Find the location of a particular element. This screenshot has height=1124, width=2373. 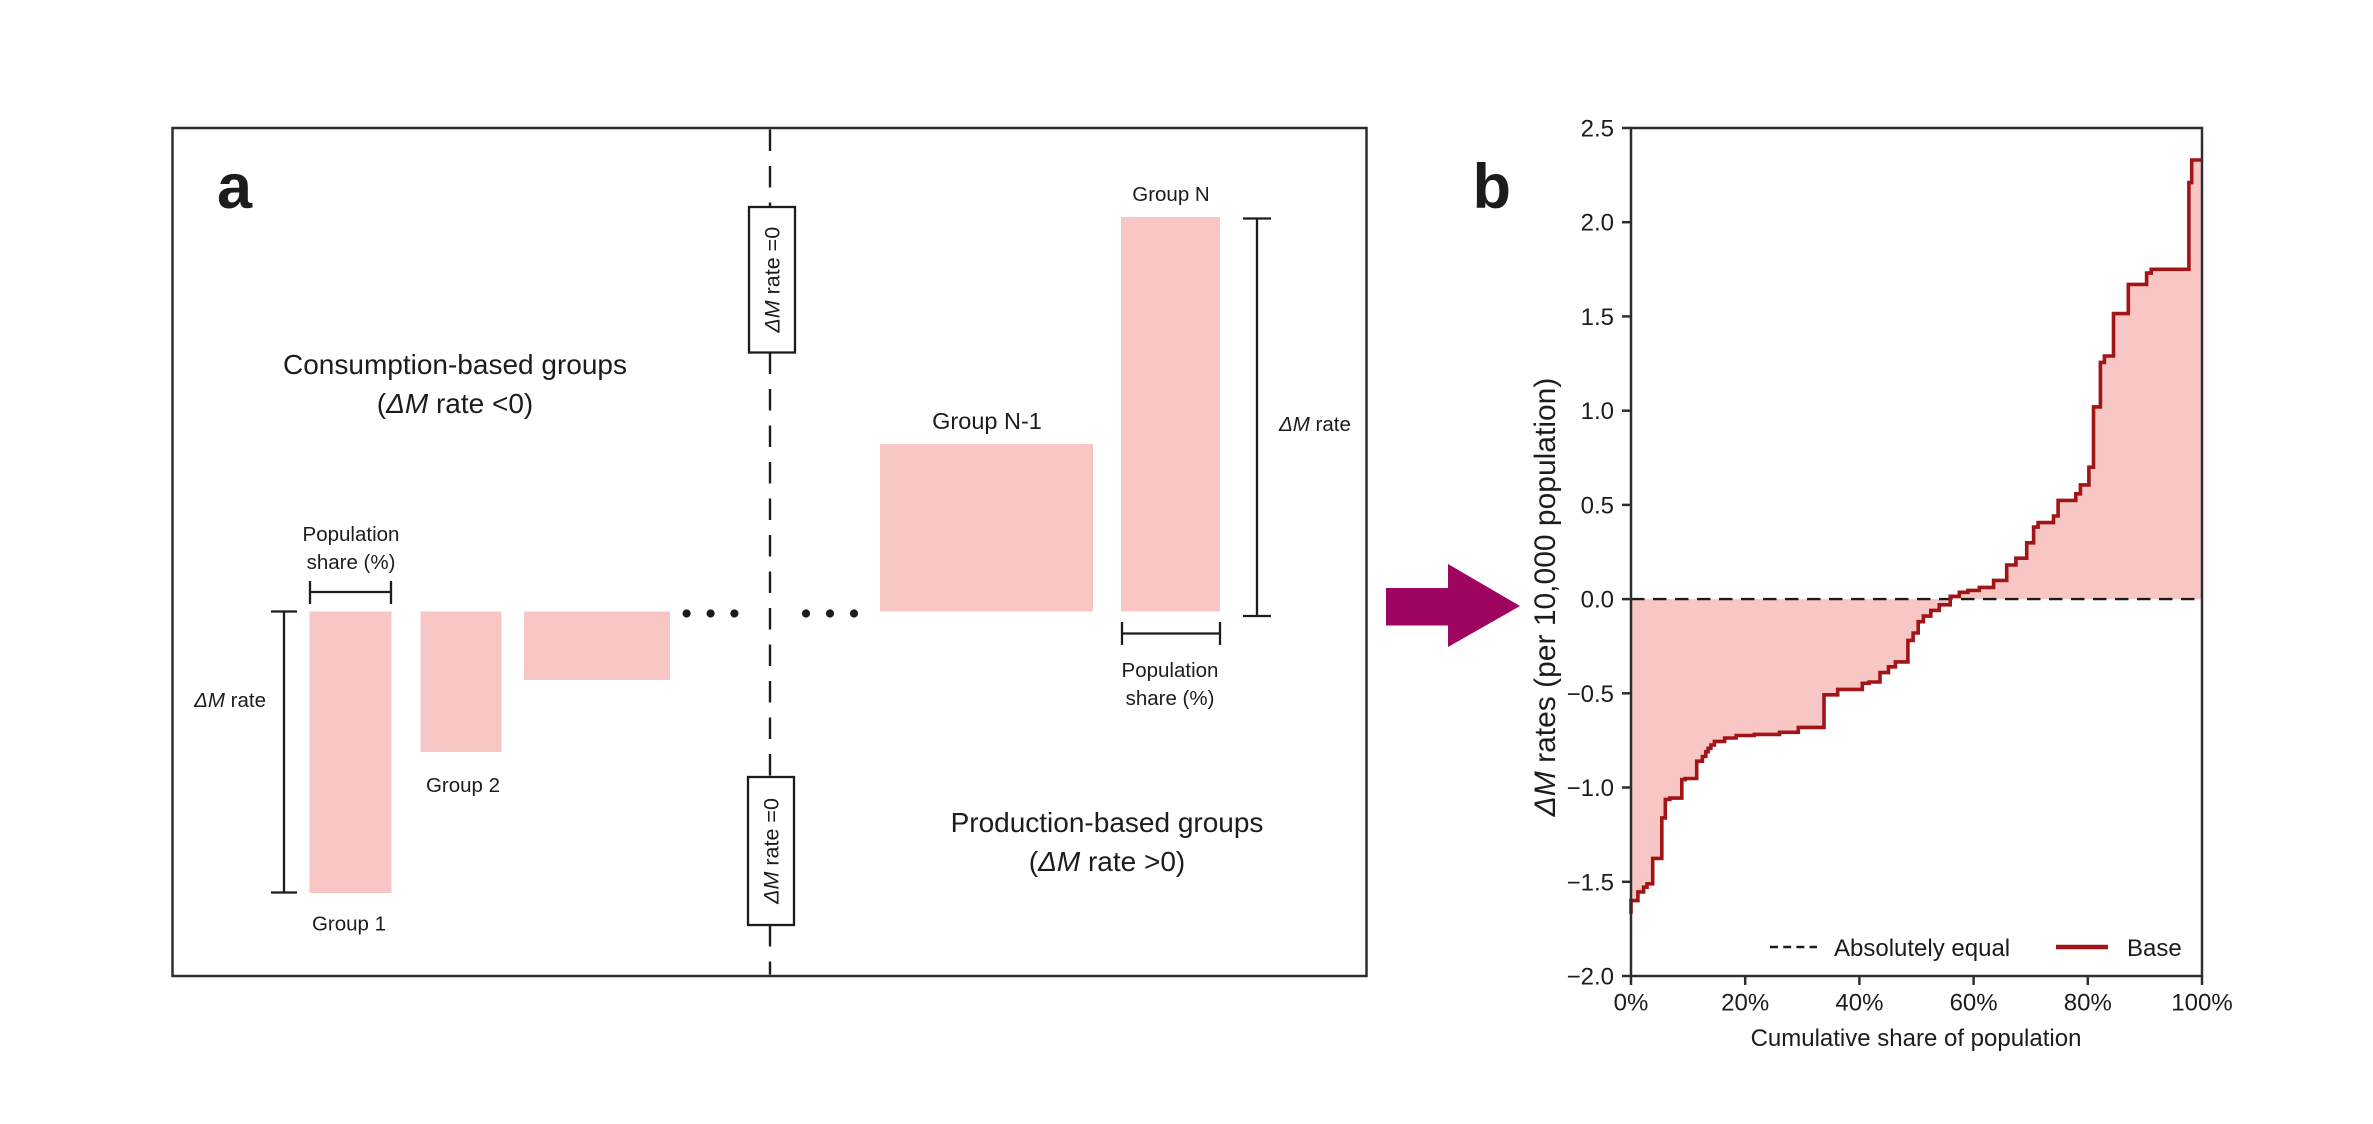

svg-text: 2.5 is located at coordinates (1597, 129).